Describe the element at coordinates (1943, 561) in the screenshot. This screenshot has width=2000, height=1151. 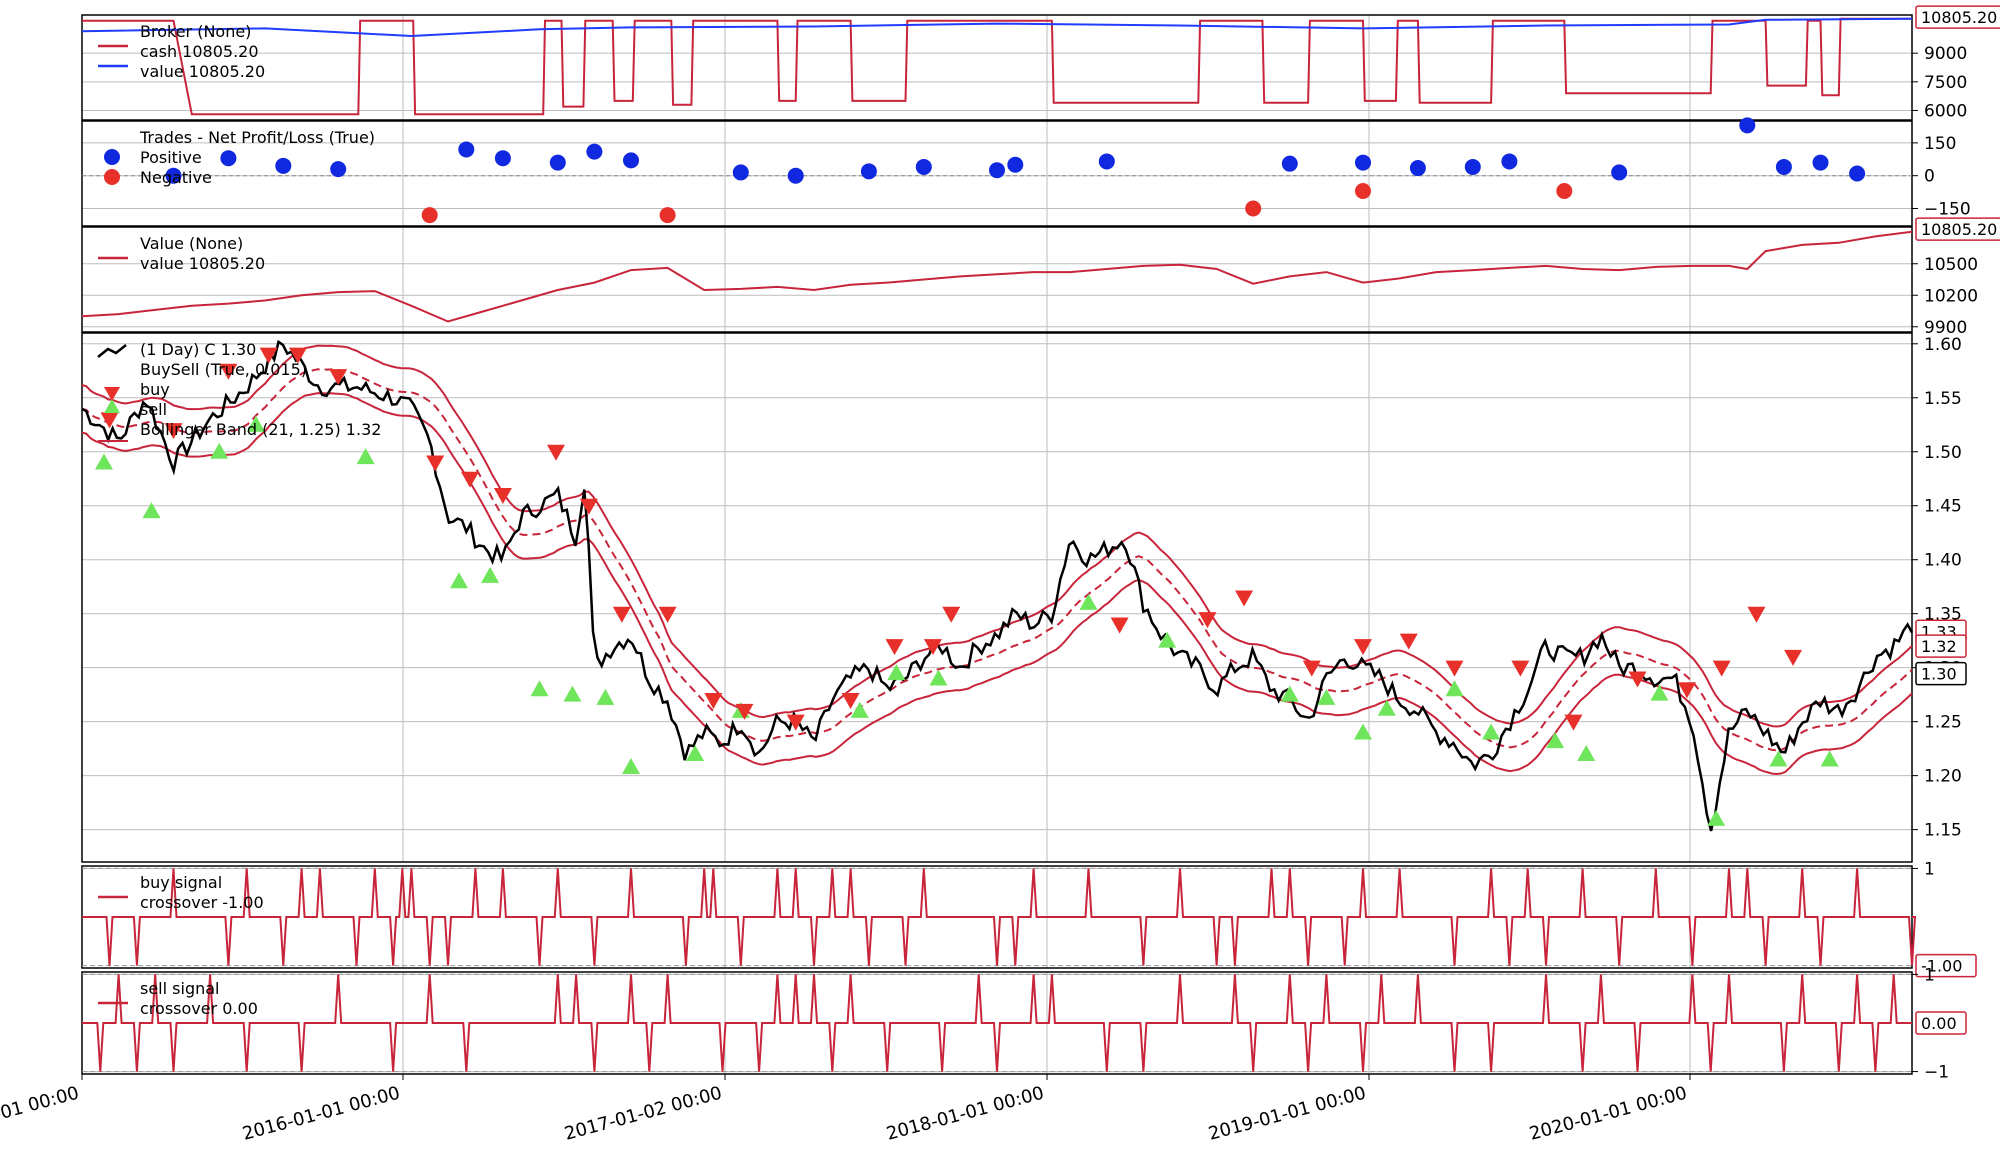
I see `y-tick-label: 1.40` at that location.